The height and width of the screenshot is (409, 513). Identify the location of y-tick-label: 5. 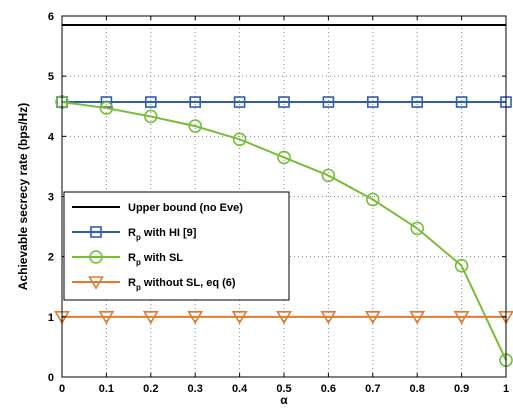
(51, 77).